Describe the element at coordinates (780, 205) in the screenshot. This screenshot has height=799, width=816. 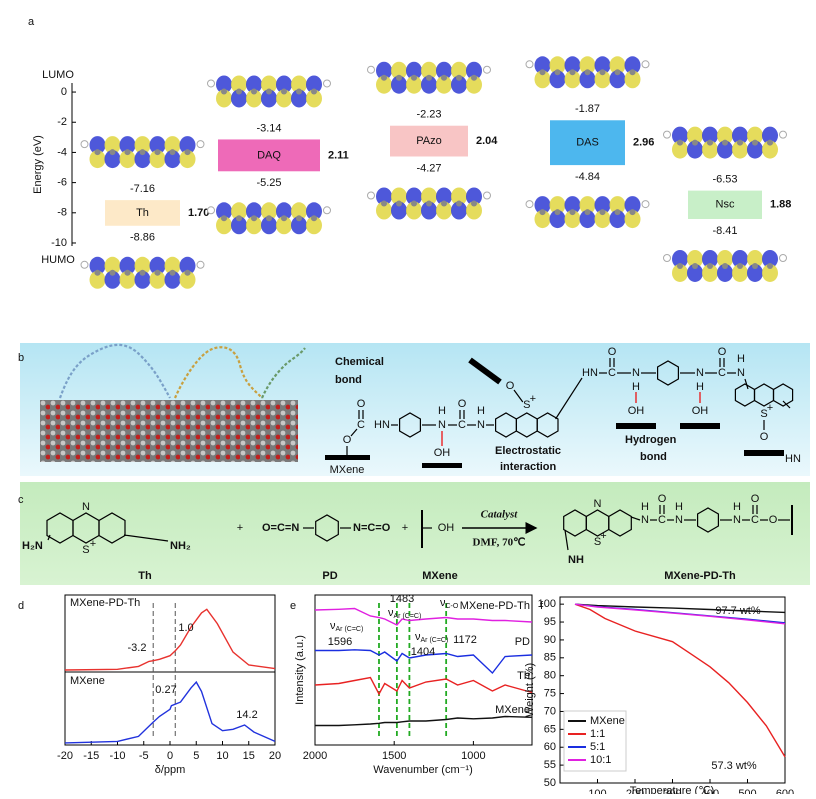
I see `gap-value: 1.88` at that location.